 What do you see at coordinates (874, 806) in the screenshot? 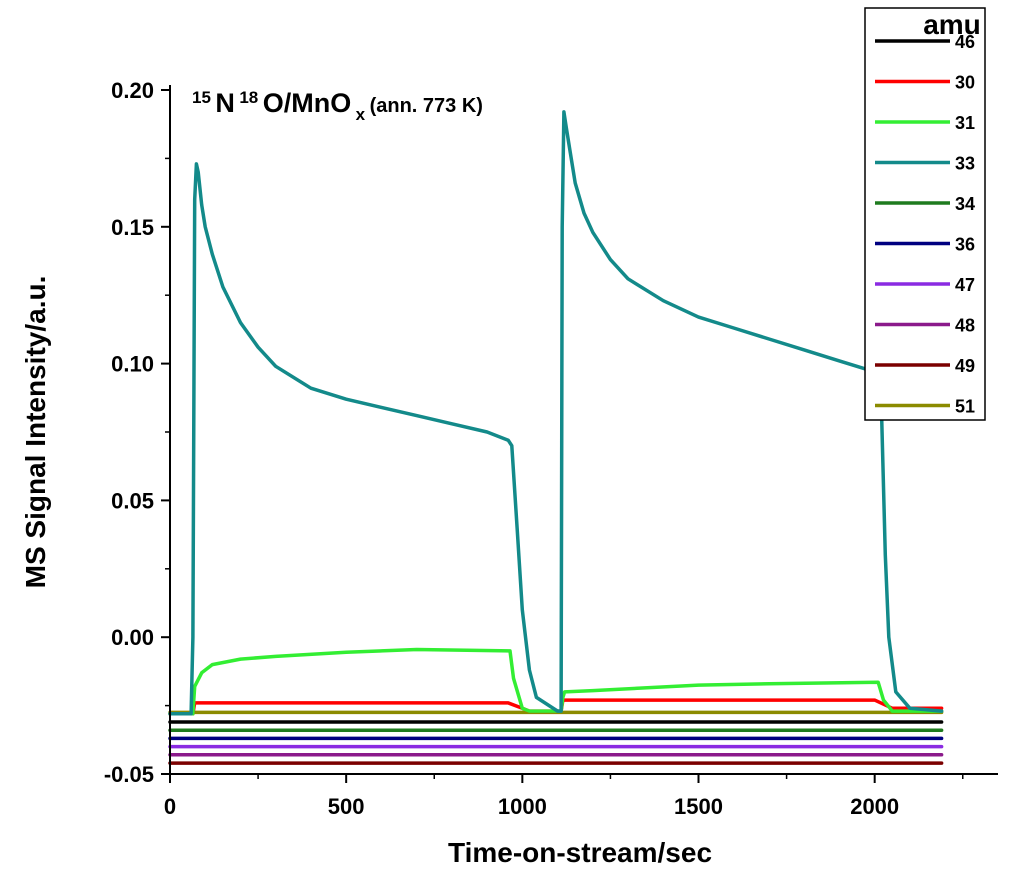
I see `x-tick-label: 2000` at bounding box center [874, 806].